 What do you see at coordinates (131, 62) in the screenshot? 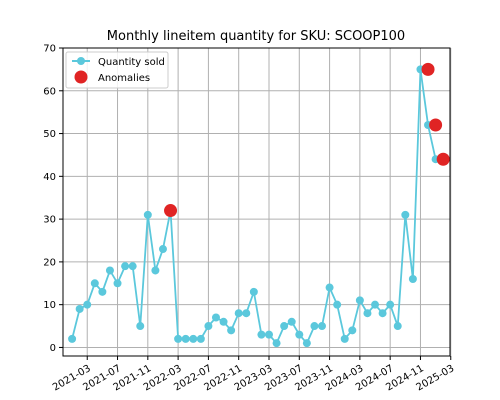
I see `legend-label-quantity: Quantity sold` at bounding box center [131, 62].